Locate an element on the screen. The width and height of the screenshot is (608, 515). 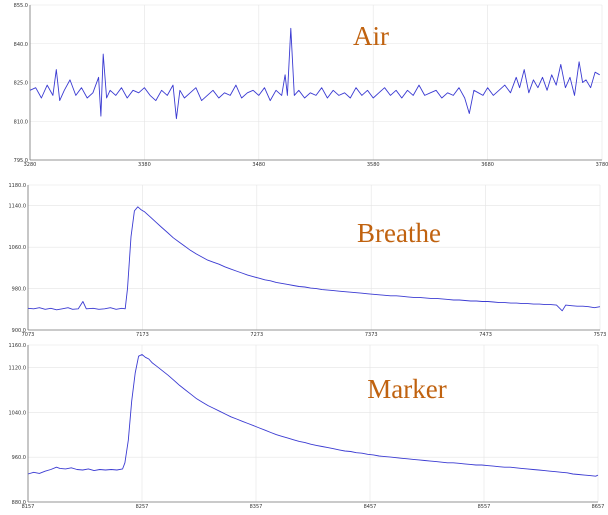
x-tick-label: 7573 is located at coordinates (600, 335).